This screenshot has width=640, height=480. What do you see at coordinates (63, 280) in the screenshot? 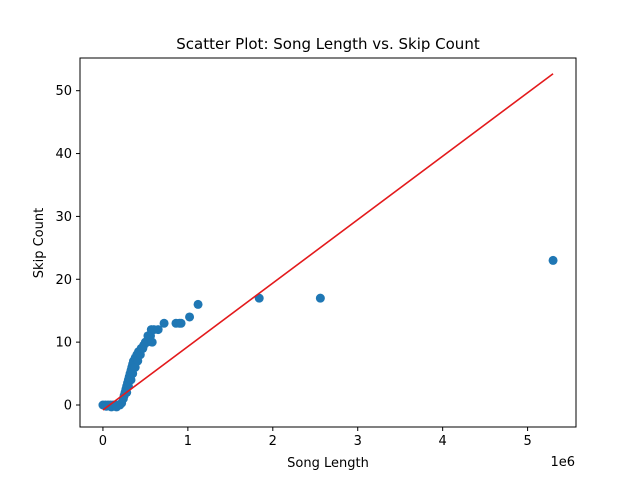
I see `y-tick-label: 20` at bounding box center [63, 280].